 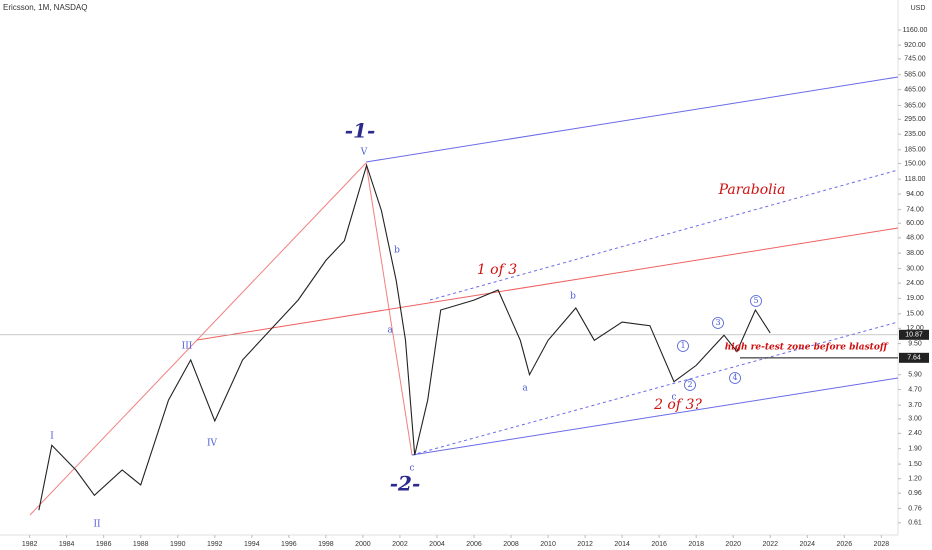 I want to click on x-tick-label: 1996, so click(x=289, y=544).